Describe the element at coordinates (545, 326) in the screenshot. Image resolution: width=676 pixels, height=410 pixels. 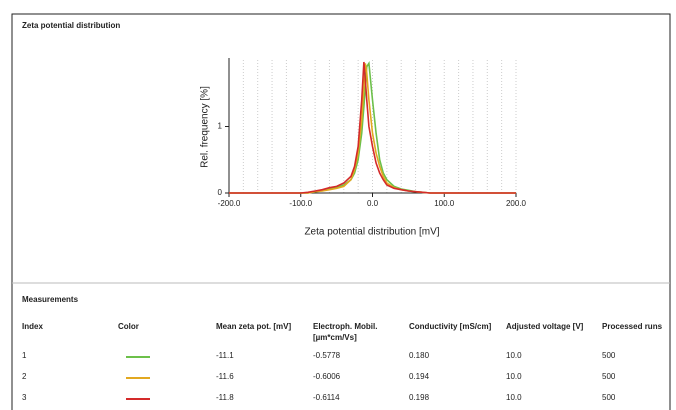
I see `column-header: Adjusted voltage [V]` at that location.